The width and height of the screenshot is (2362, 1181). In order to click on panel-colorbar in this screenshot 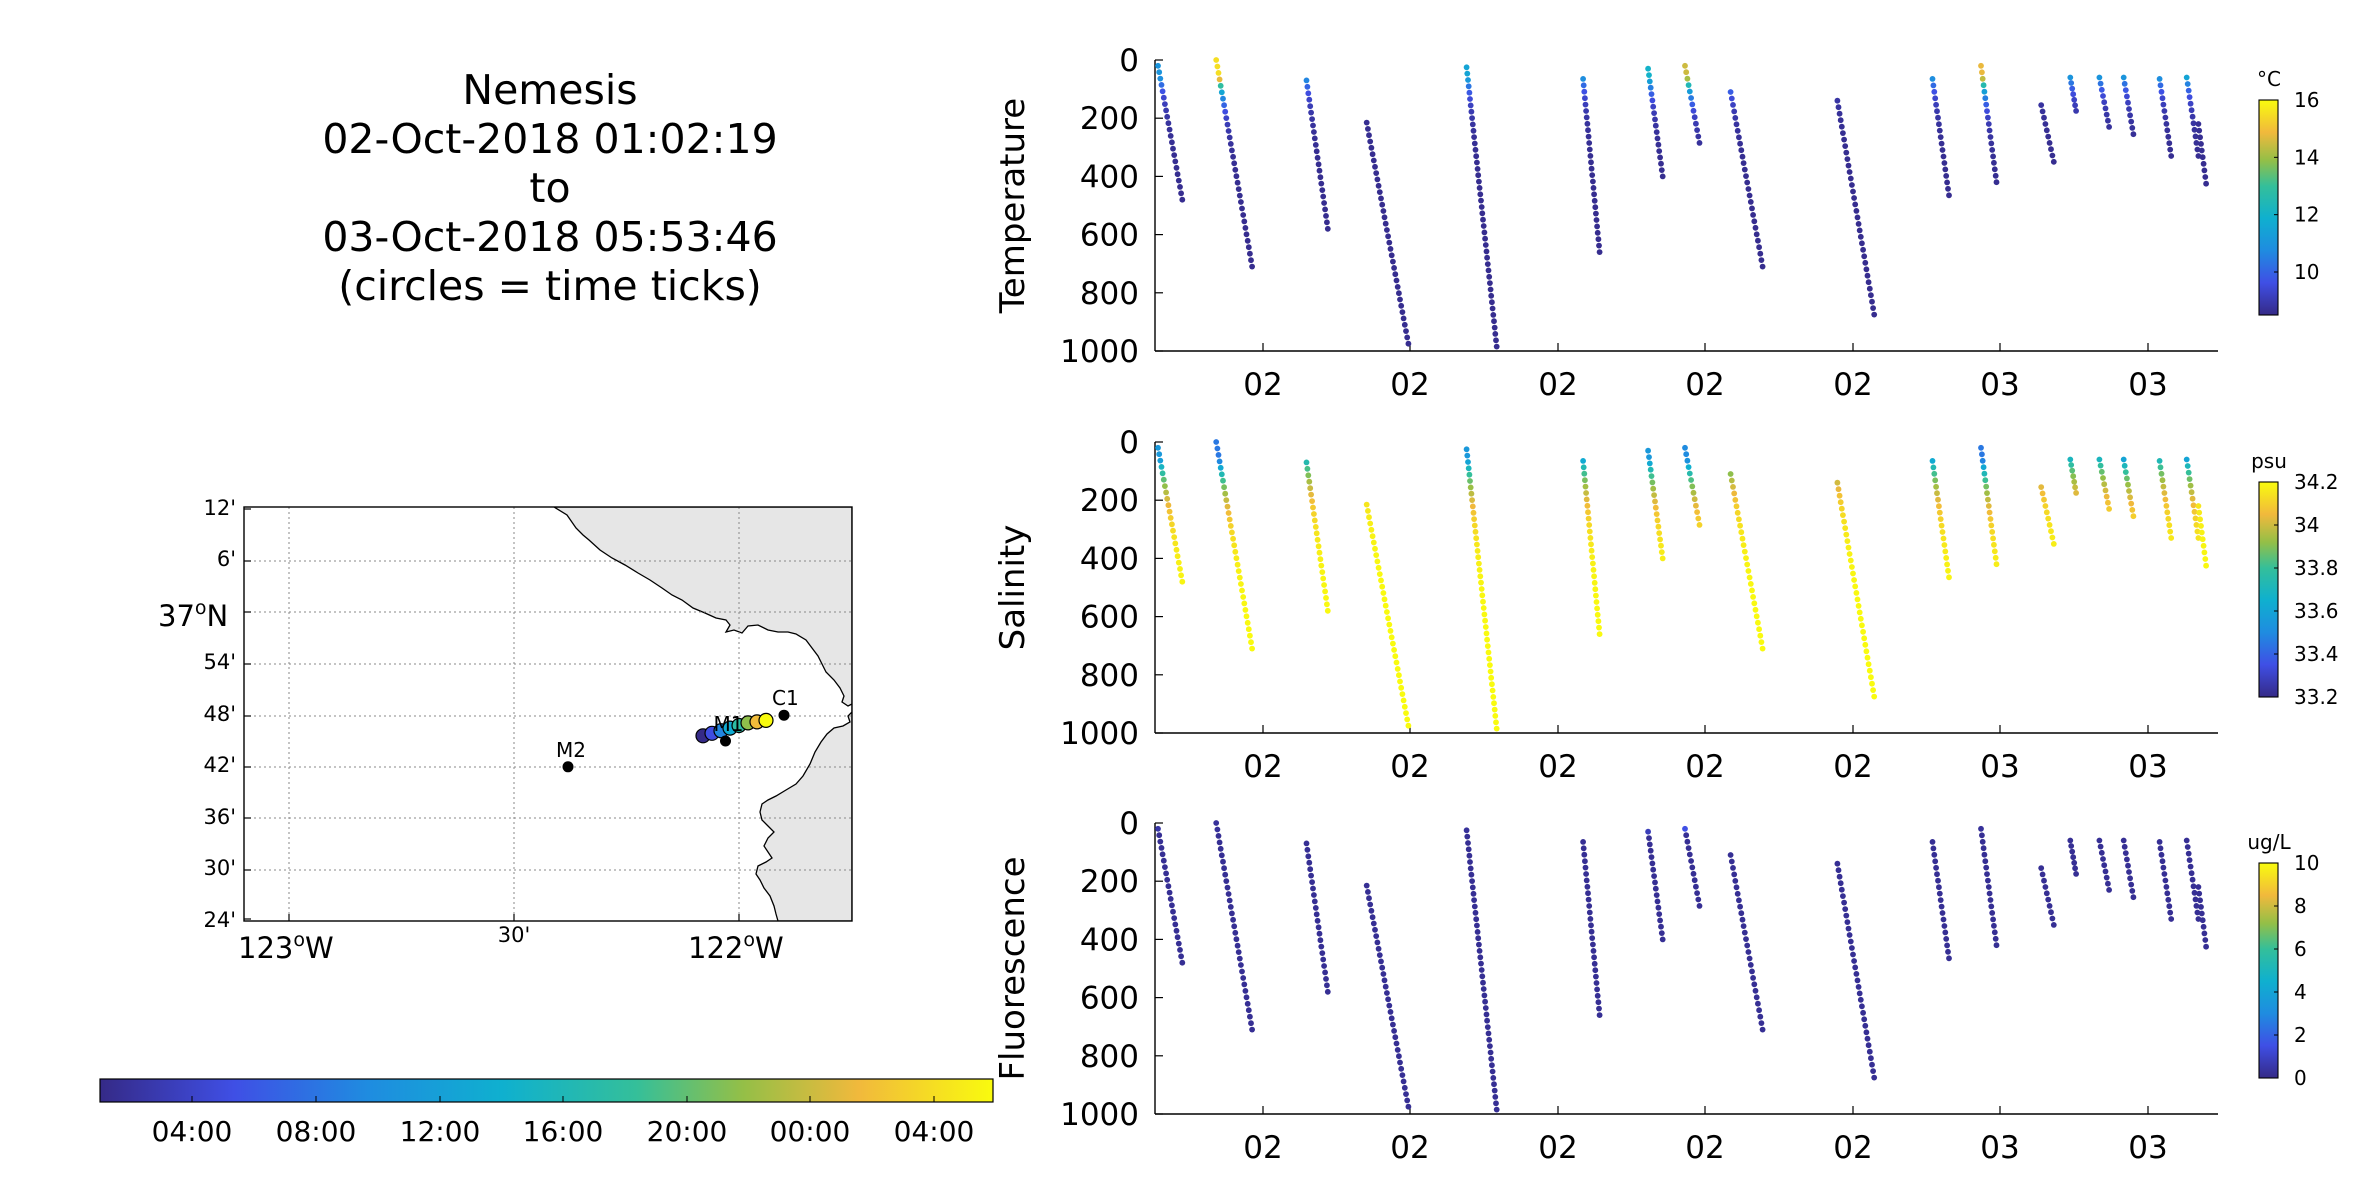, I will do `click(2268, 589)`.